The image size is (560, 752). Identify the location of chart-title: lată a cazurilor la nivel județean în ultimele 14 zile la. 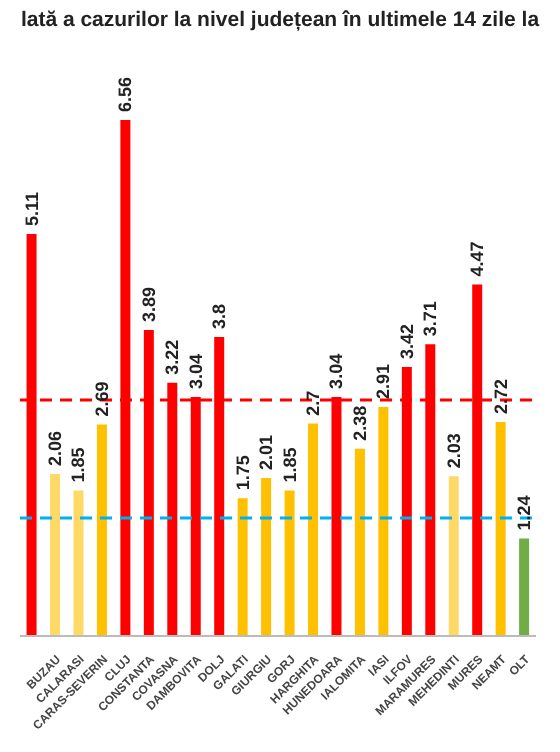
(280, 20).